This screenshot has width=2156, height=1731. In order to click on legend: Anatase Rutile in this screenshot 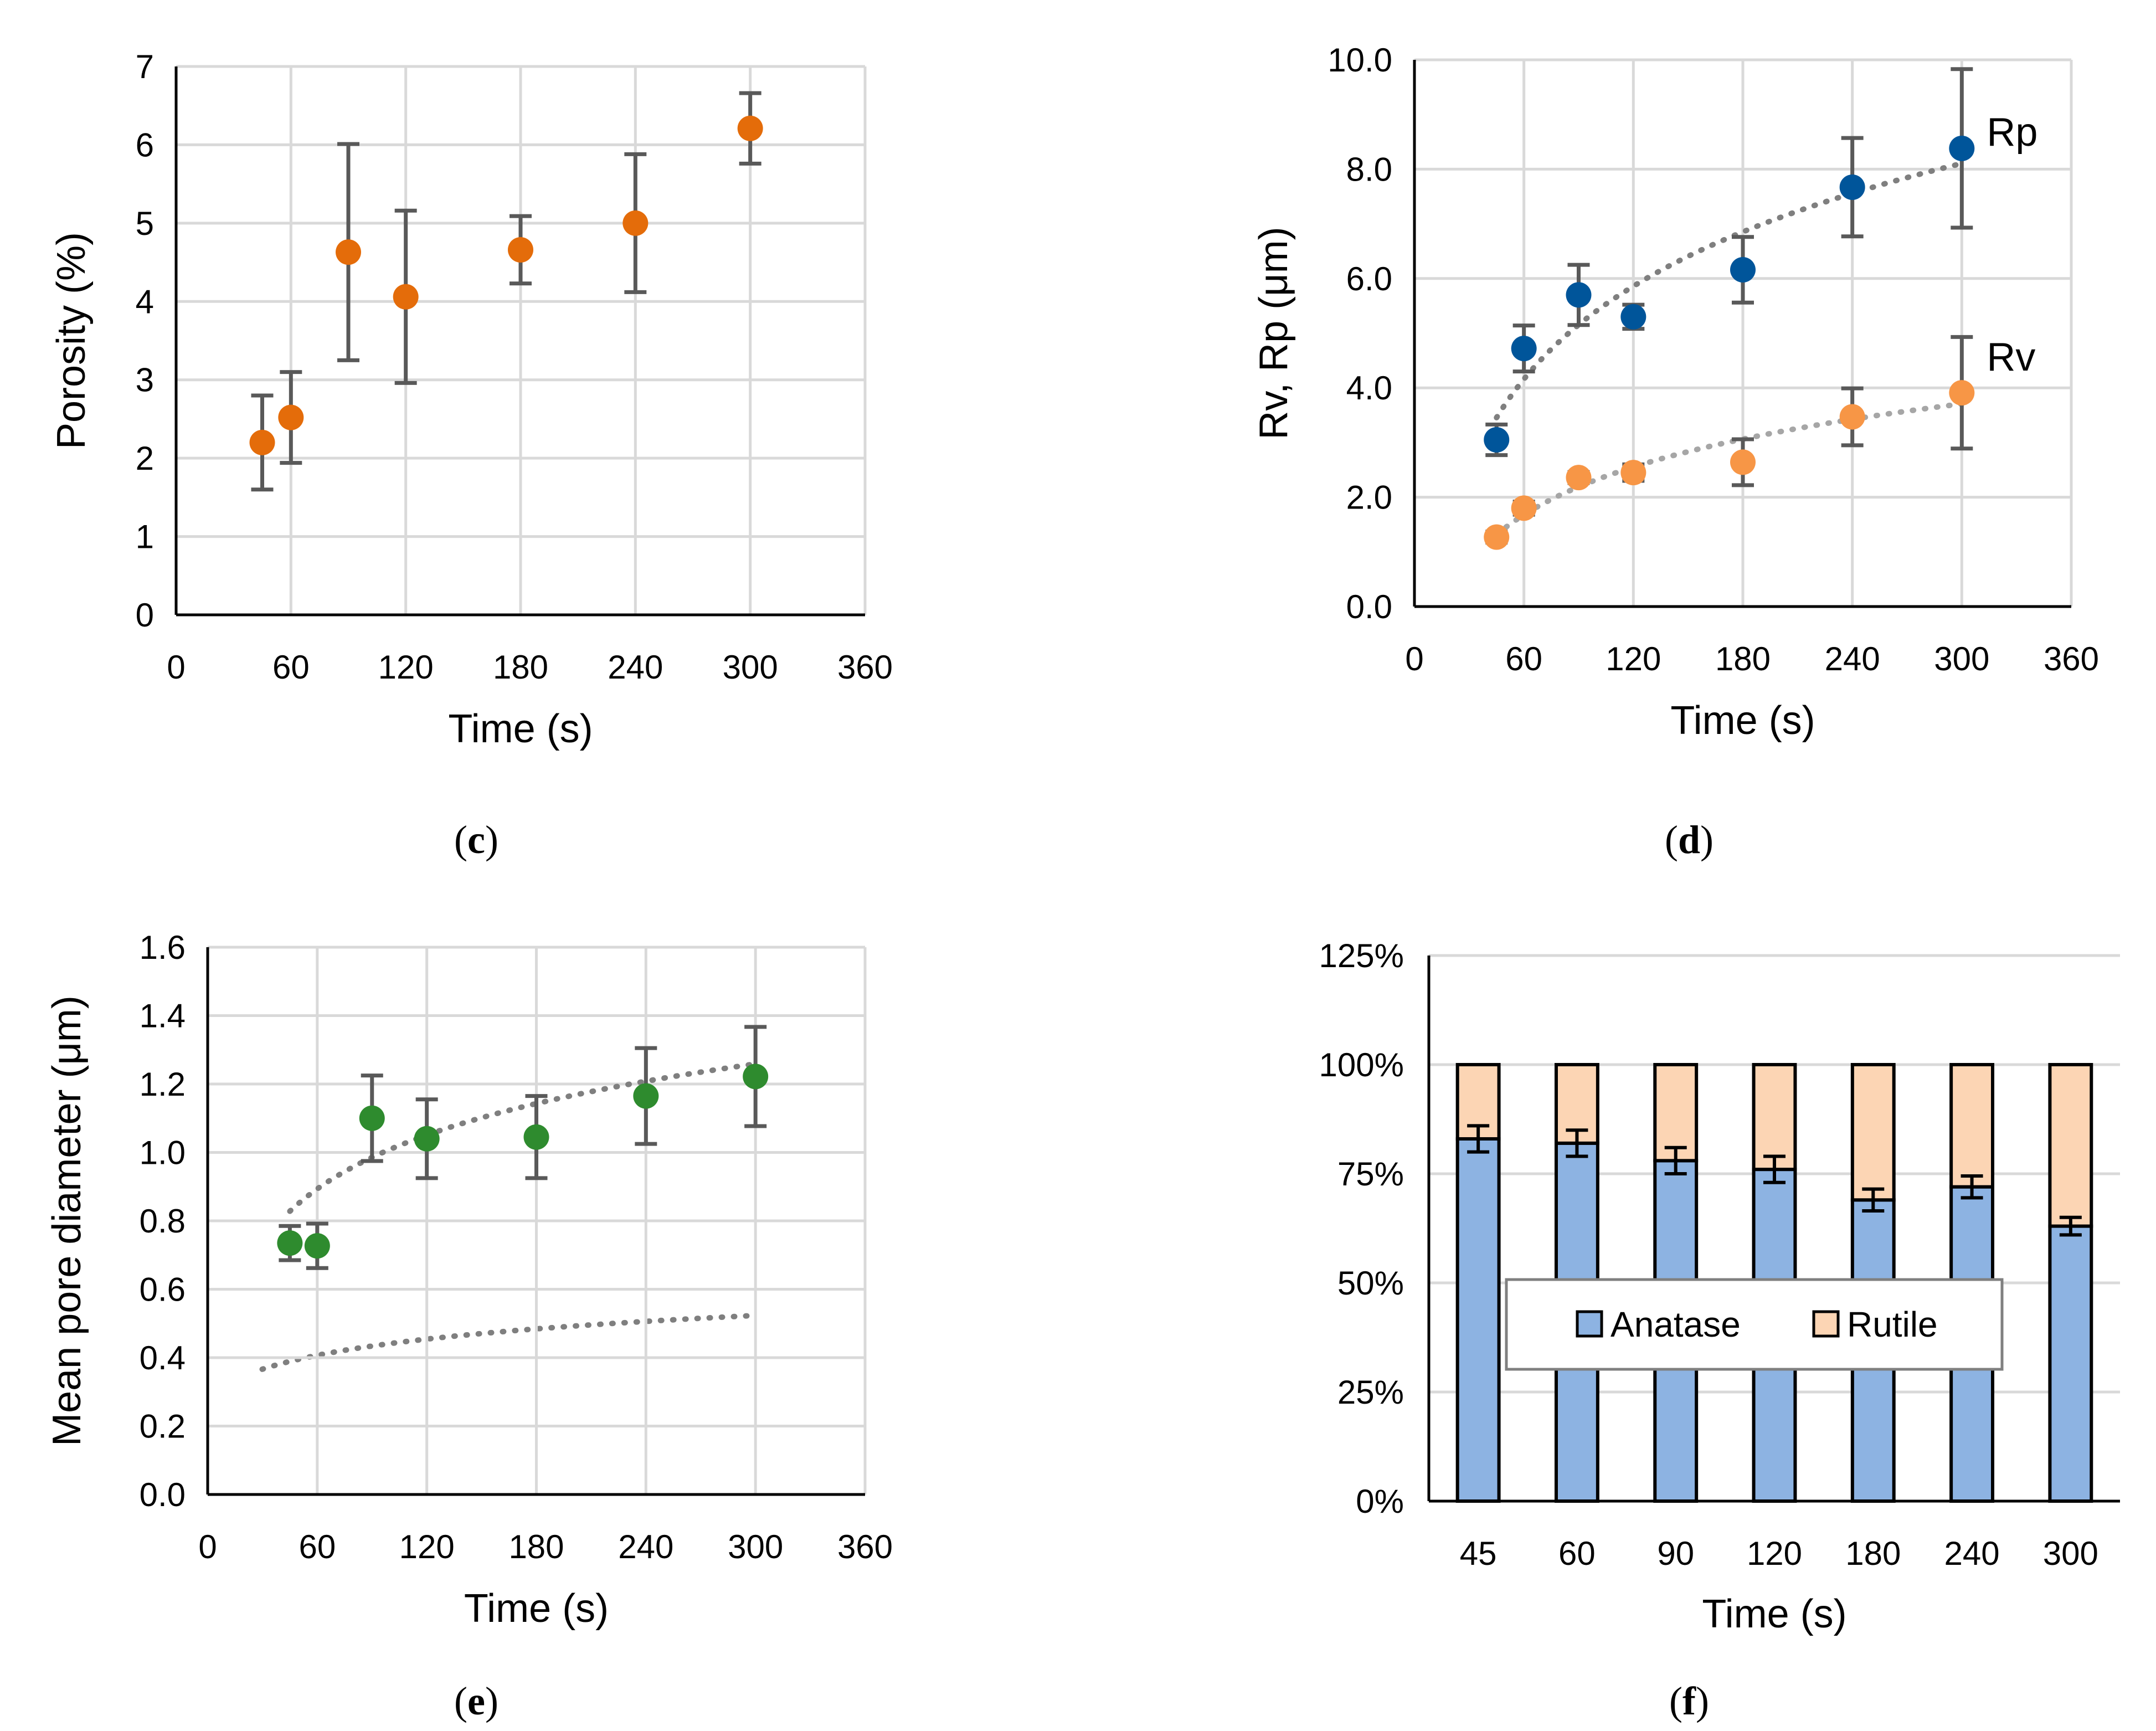, I will do `click(1755, 1324)`.